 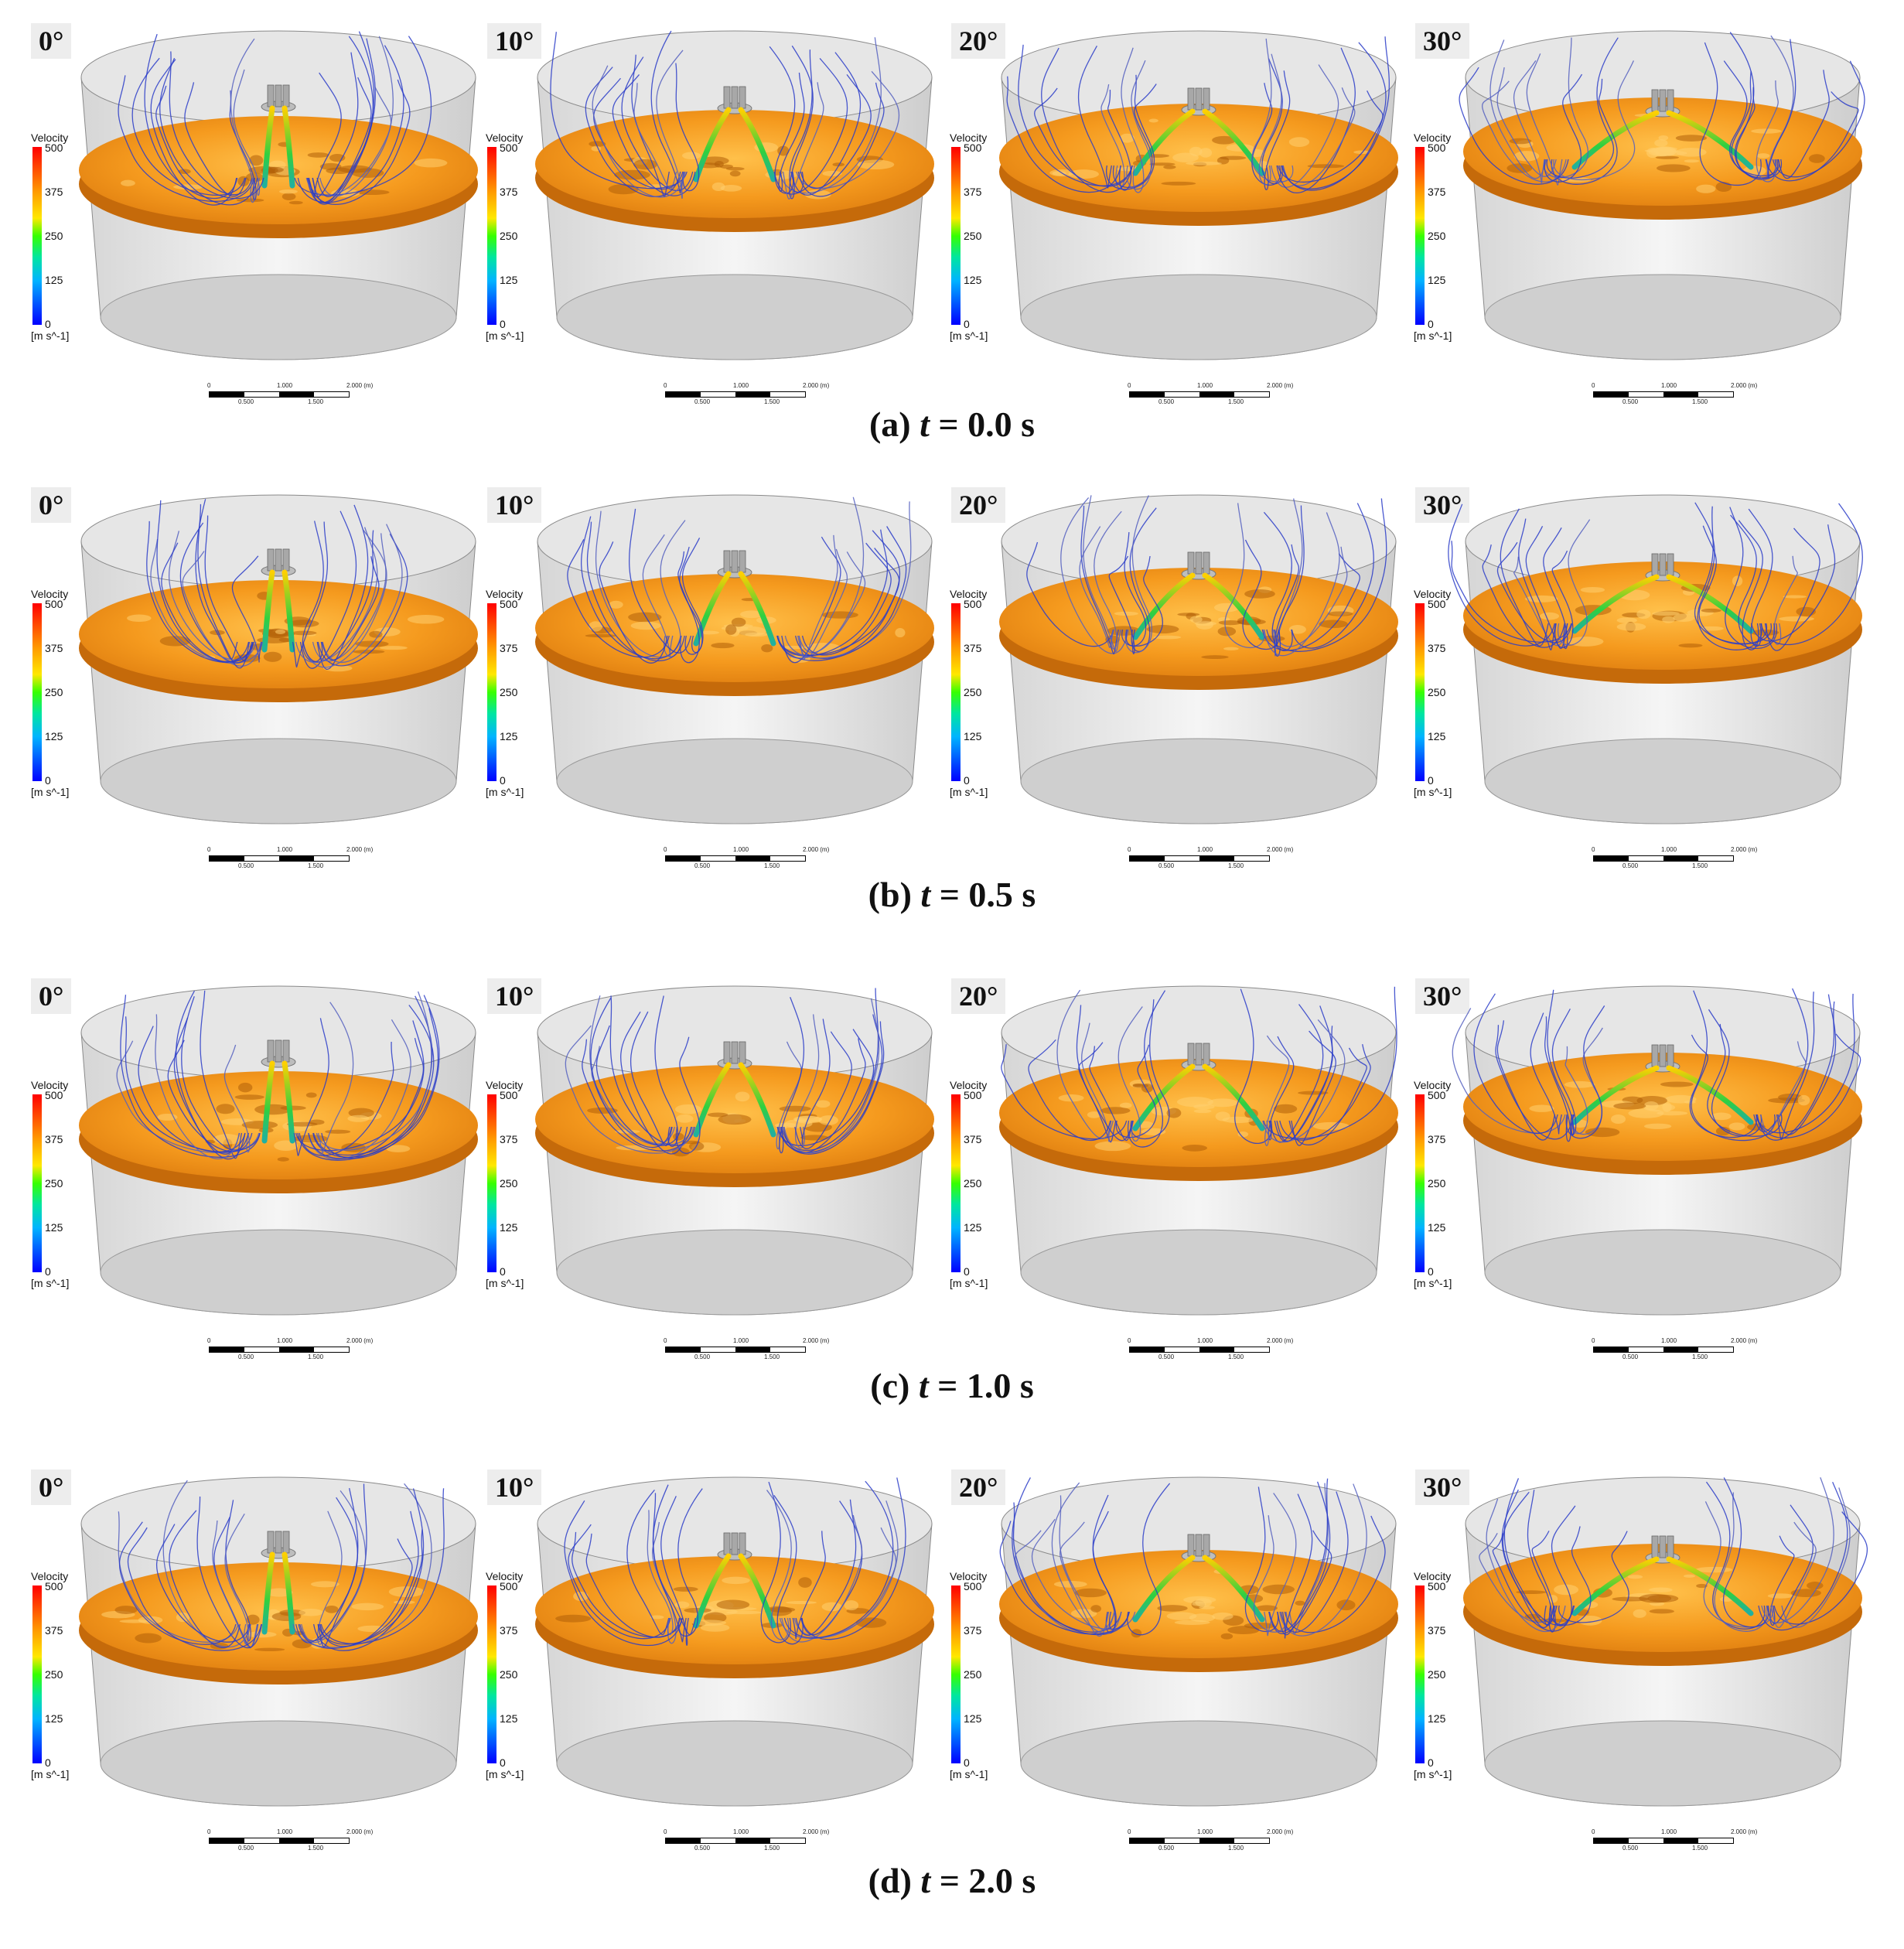 I want to click on scale-label: 2.000 (m), so click(x=1281, y=386).